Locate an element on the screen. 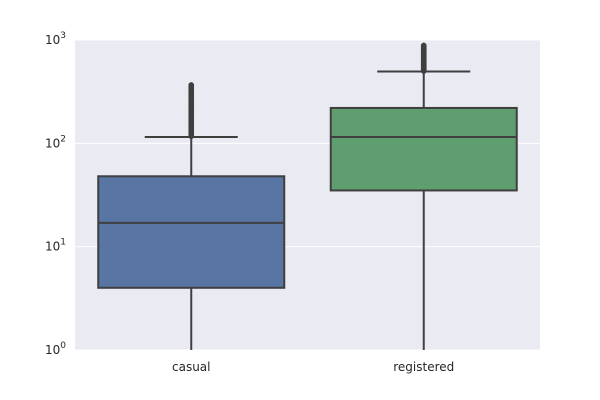 This screenshot has height=400, width=600. y-tick-exponent: 3 is located at coordinates (63, 36).